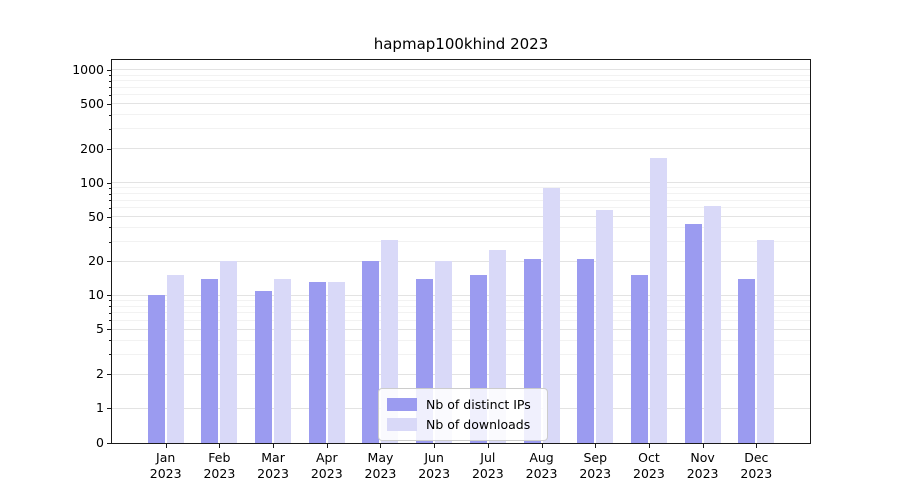  What do you see at coordinates (595, 465) in the screenshot?
I see `x-axis-tick-label: Sep 2023` at bounding box center [595, 465].